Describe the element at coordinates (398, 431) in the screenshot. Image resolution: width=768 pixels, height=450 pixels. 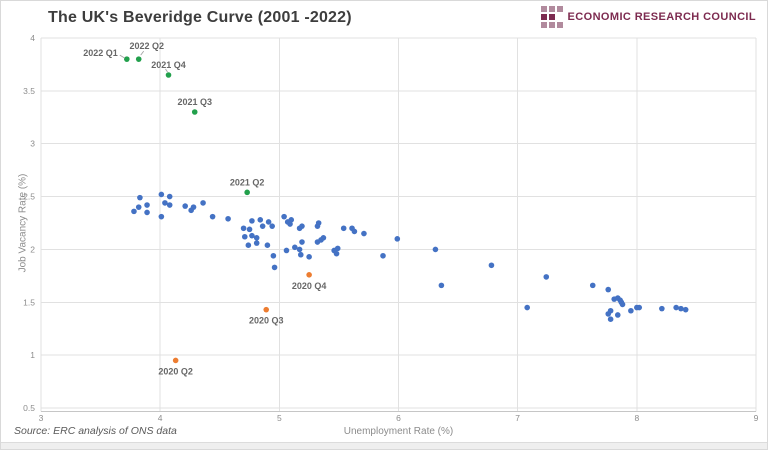
I see `x-axis-title: Unemployment Rate (%)` at that location.